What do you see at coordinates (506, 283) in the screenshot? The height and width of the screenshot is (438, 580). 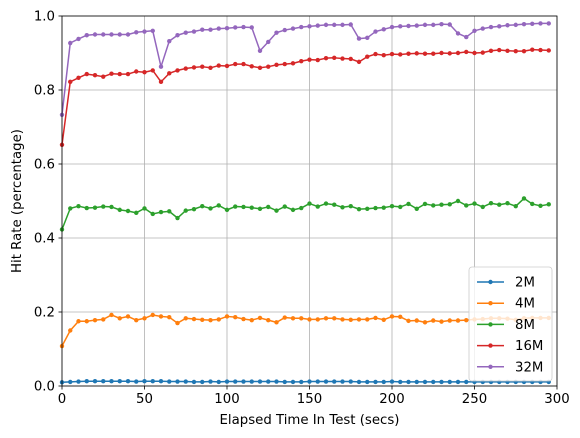 I see `legend-item: 2M` at bounding box center [506, 283].